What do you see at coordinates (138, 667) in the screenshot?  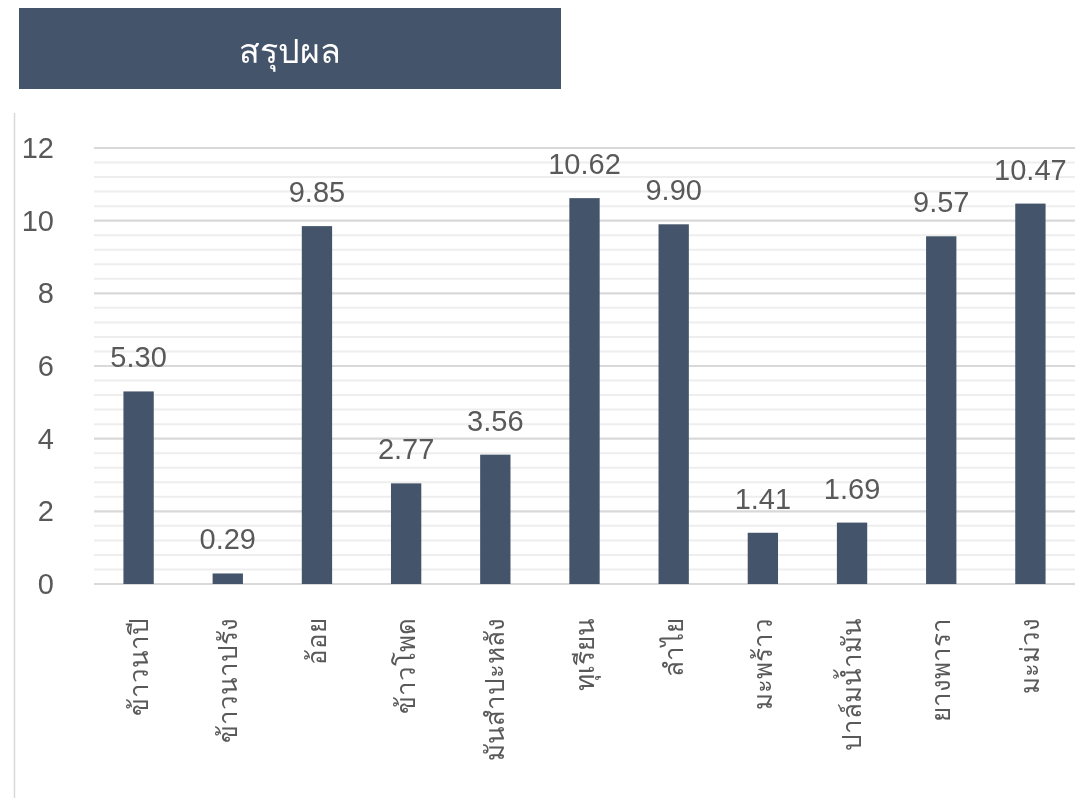 I see `x-tick-label: ข้าวนาปี` at bounding box center [138, 667].